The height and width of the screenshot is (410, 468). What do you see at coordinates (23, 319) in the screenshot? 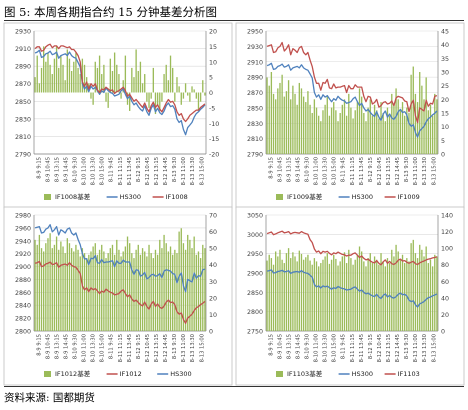
I see `y-left-tick-label: 2820` at bounding box center [23, 319].